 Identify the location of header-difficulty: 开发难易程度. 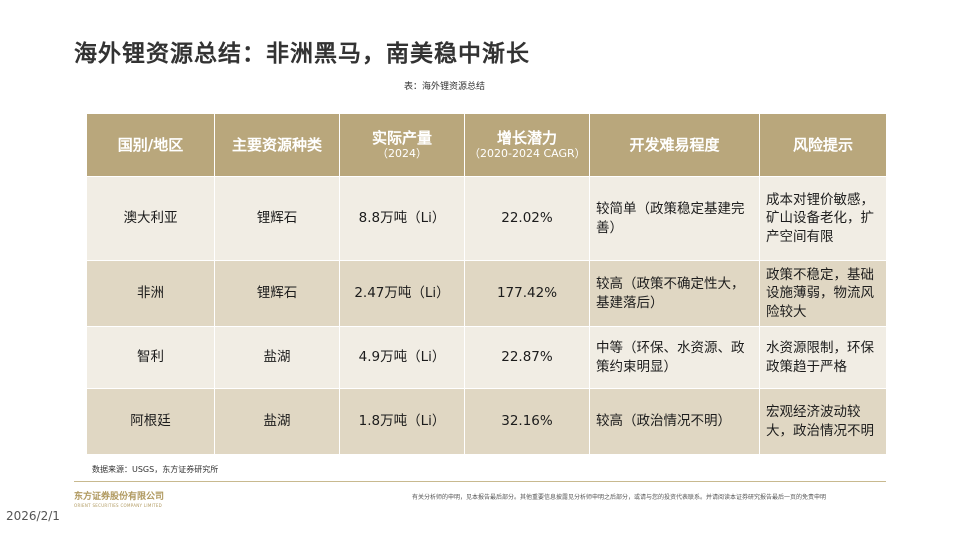
(674, 145).